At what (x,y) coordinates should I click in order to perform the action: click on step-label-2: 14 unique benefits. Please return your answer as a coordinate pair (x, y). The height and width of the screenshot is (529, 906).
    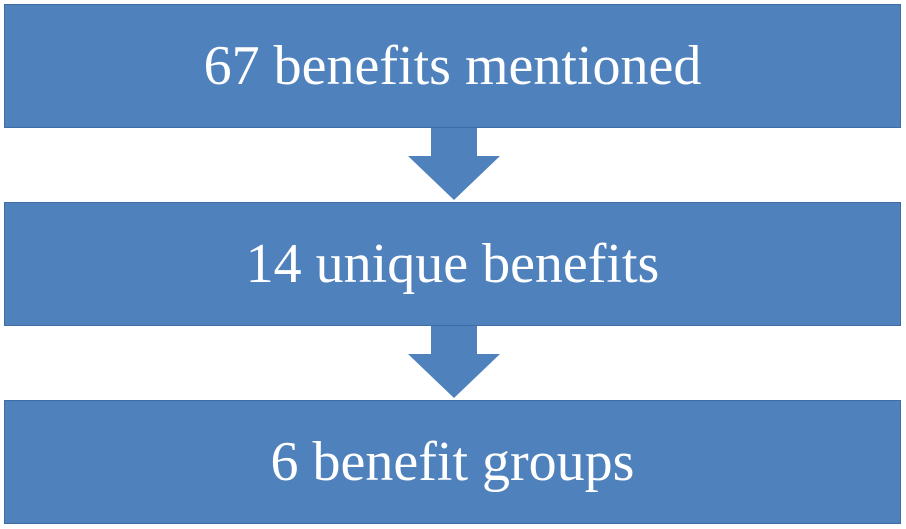
    Looking at the image, I should click on (452, 264).